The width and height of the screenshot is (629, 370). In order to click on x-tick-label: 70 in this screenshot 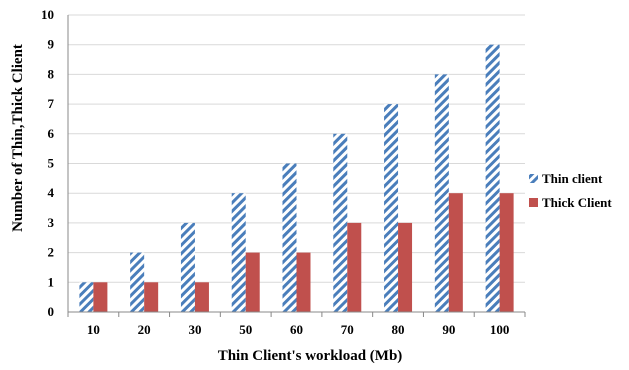, I will do `click(347, 329)`.